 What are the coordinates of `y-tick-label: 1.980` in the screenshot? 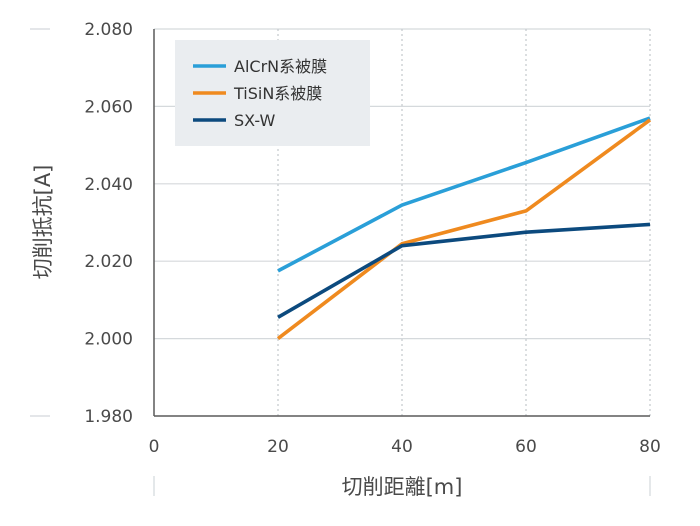 It's located at (108, 417).